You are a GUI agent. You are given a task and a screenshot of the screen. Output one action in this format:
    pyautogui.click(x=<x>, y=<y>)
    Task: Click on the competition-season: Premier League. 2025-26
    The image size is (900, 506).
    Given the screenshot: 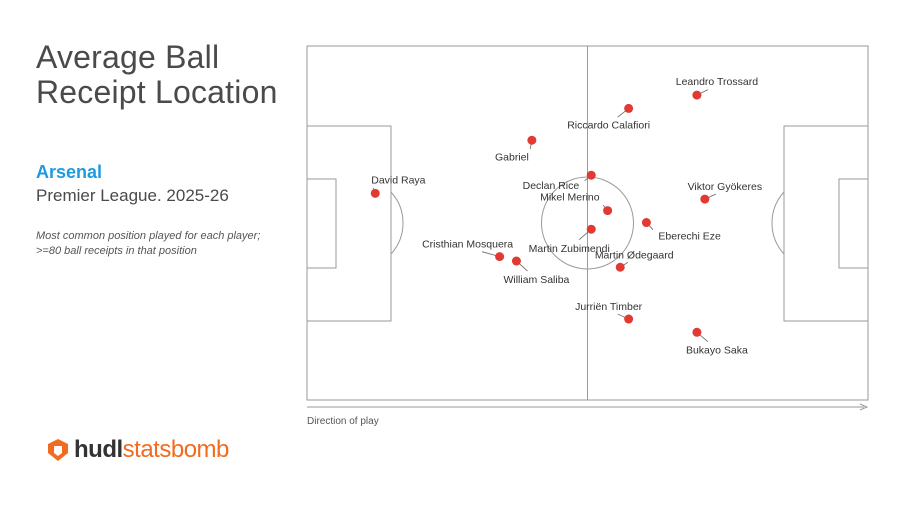 What is the action you would take?
    pyautogui.click(x=132, y=195)
    